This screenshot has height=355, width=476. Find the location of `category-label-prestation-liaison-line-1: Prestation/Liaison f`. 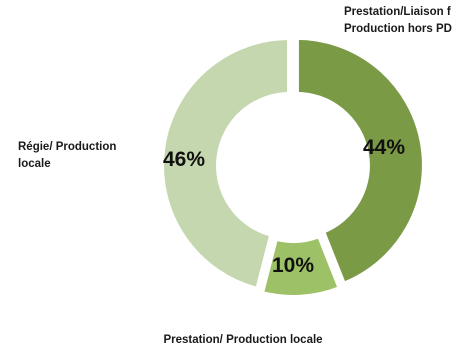

category-label-prestation-liaison-line-1: Prestation/Liaison f is located at coordinates (397, 12).